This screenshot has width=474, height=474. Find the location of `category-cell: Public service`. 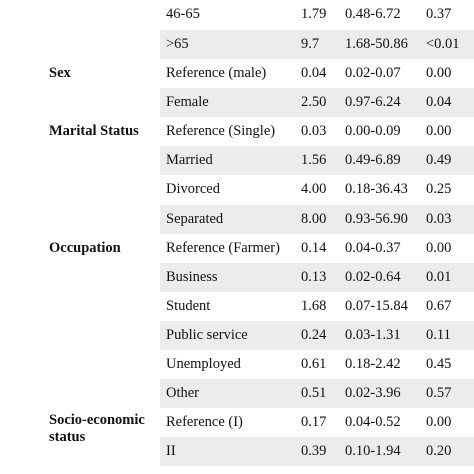

category-cell: Public service is located at coordinates (229, 335).